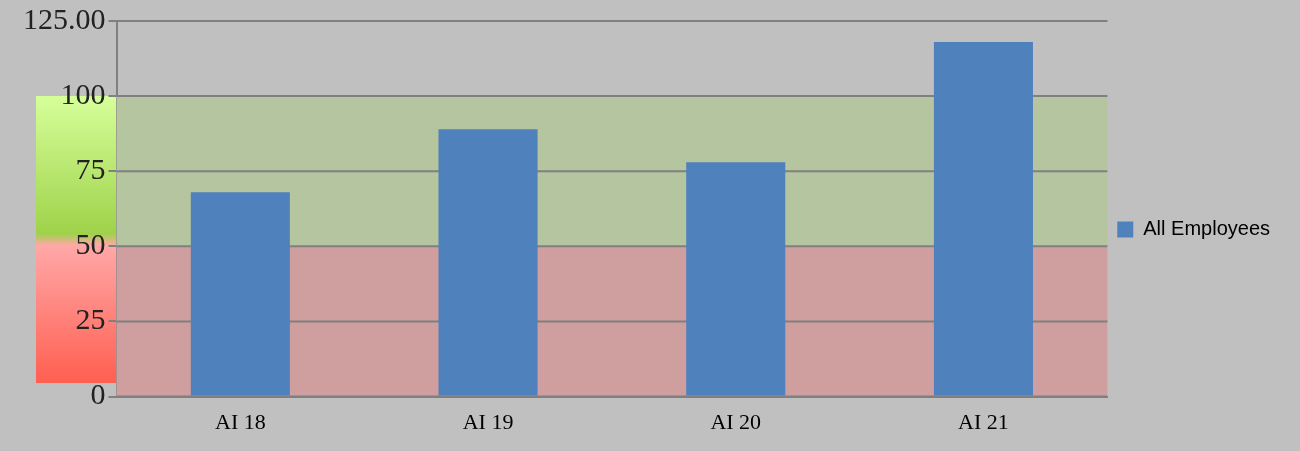 The height and width of the screenshot is (451, 1300). What do you see at coordinates (983, 421) in the screenshot?
I see `x-tick-label: AI 21` at bounding box center [983, 421].